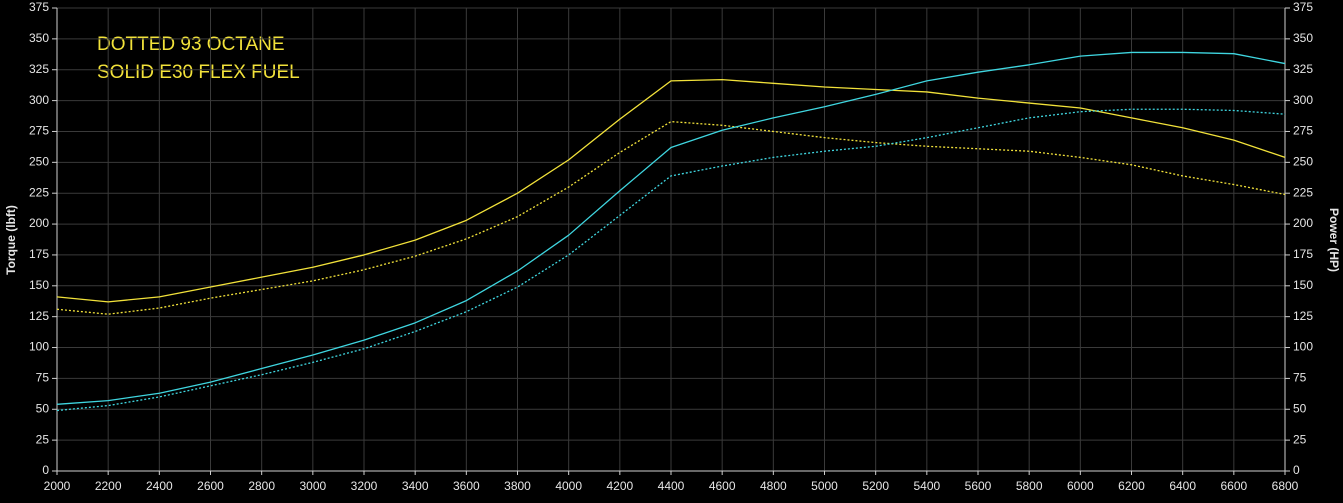 The image size is (1343, 503). Describe the element at coordinates (39, 131) in the screenshot. I see `y-tick-label: 275` at that location.